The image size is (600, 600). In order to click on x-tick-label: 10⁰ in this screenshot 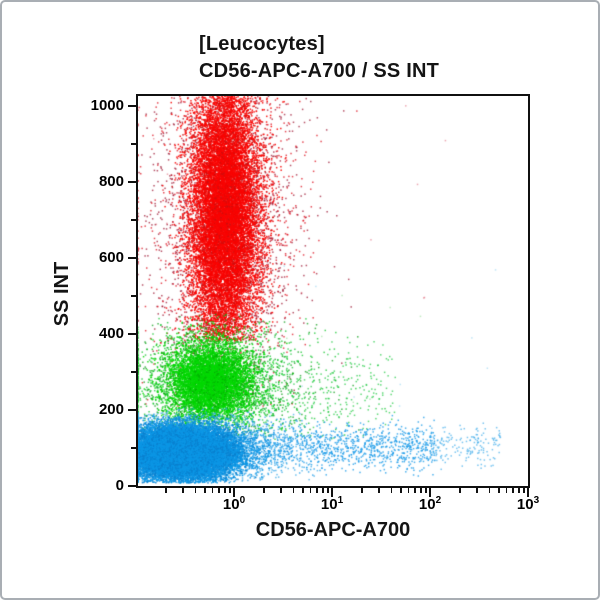, I will do `click(234, 504)`.